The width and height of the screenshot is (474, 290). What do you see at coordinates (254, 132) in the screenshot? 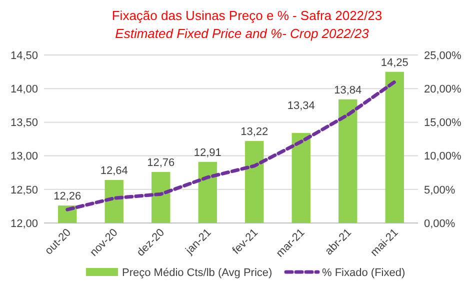
I see `data-label: 13,22` at bounding box center [254, 132].